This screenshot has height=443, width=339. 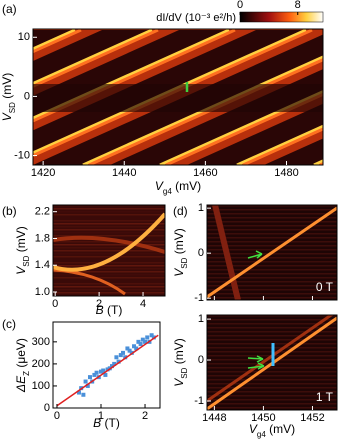 I want to click on axis-label-unit: (T), so click(x=110, y=423).